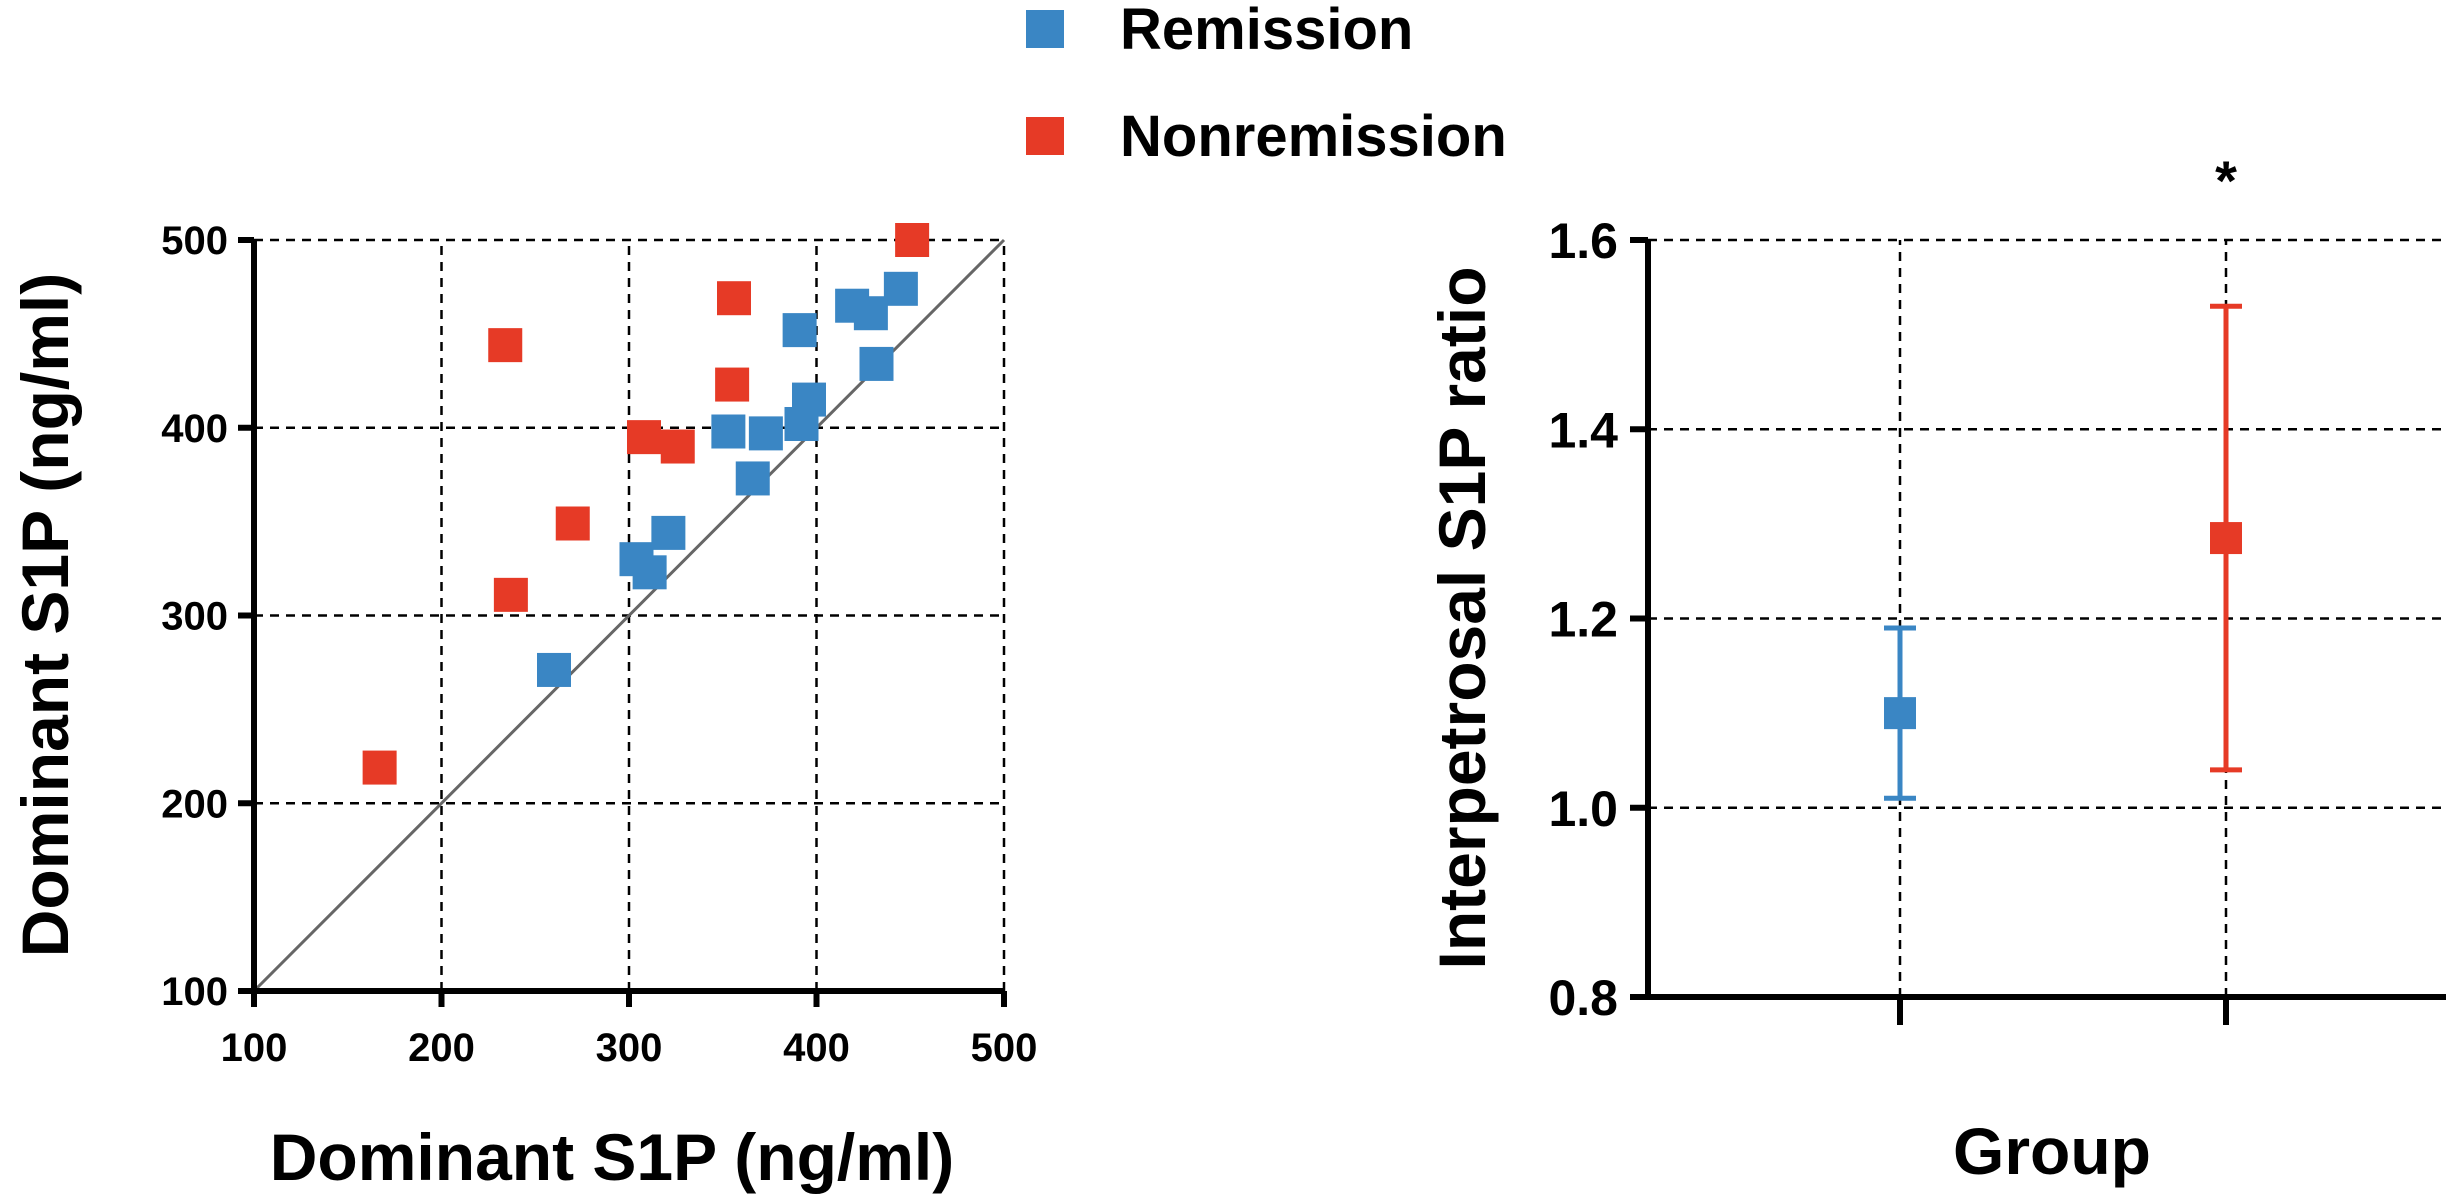 This screenshot has height=1202, width=2451. I want to click on errorbar-y-tick-label: 0.8, so click(1583, 998).